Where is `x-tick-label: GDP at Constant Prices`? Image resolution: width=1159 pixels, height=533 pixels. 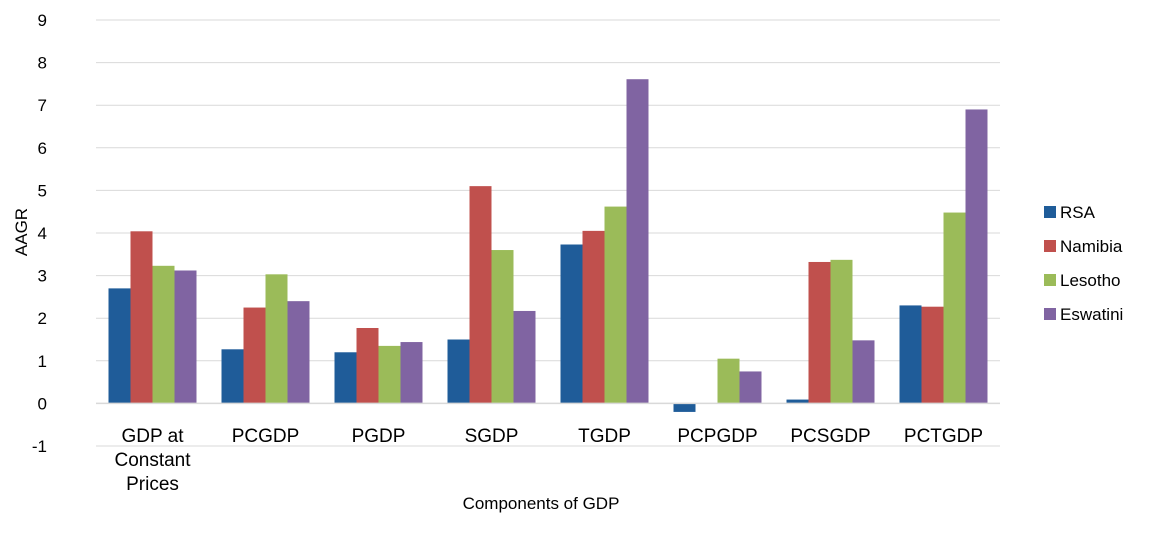 x-tick-label: GDP at Constant Prices is located at coordinates (152, 460).